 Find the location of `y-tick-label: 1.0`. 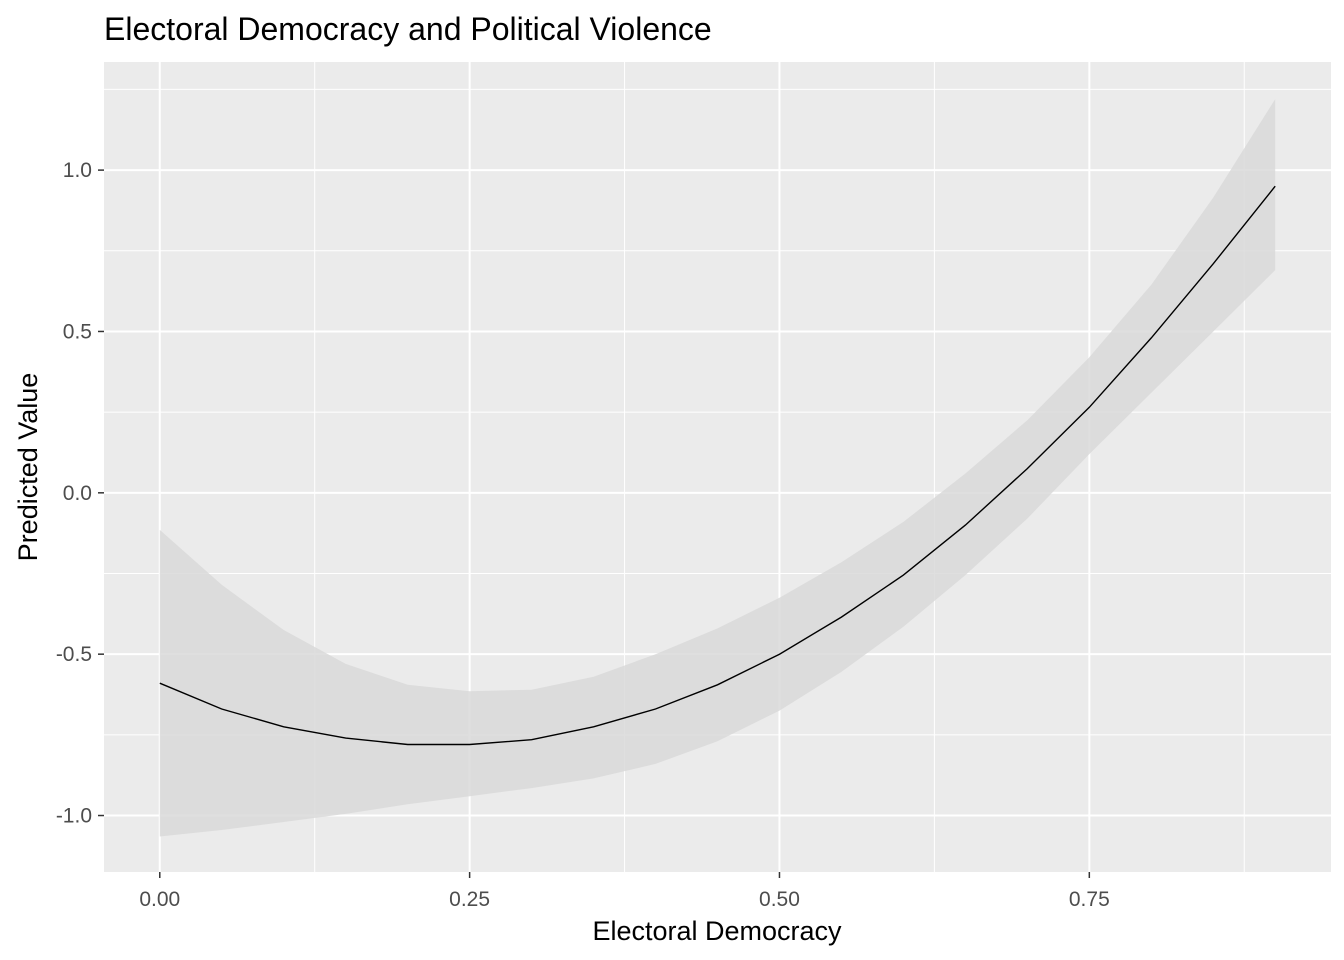

y-tick-label: 1.0 is located at coordinates (77, 170).